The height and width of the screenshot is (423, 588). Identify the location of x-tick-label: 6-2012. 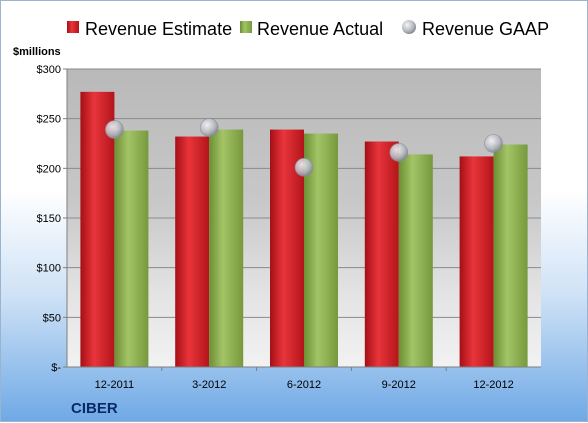
(304, 385).